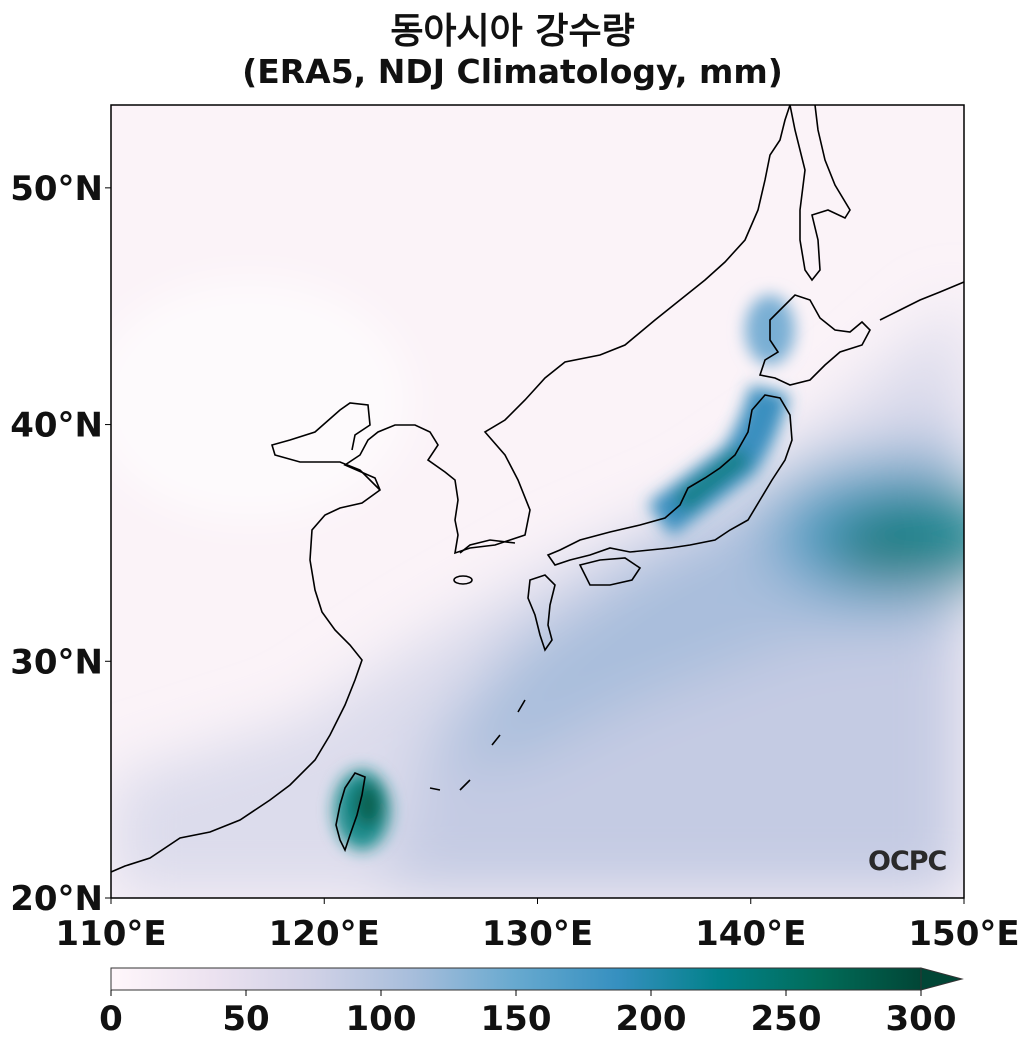 Image resolution: width=1025 pixels, height=1050 pixels. I want to click on sakhalin-coastline, so click(820, 193).